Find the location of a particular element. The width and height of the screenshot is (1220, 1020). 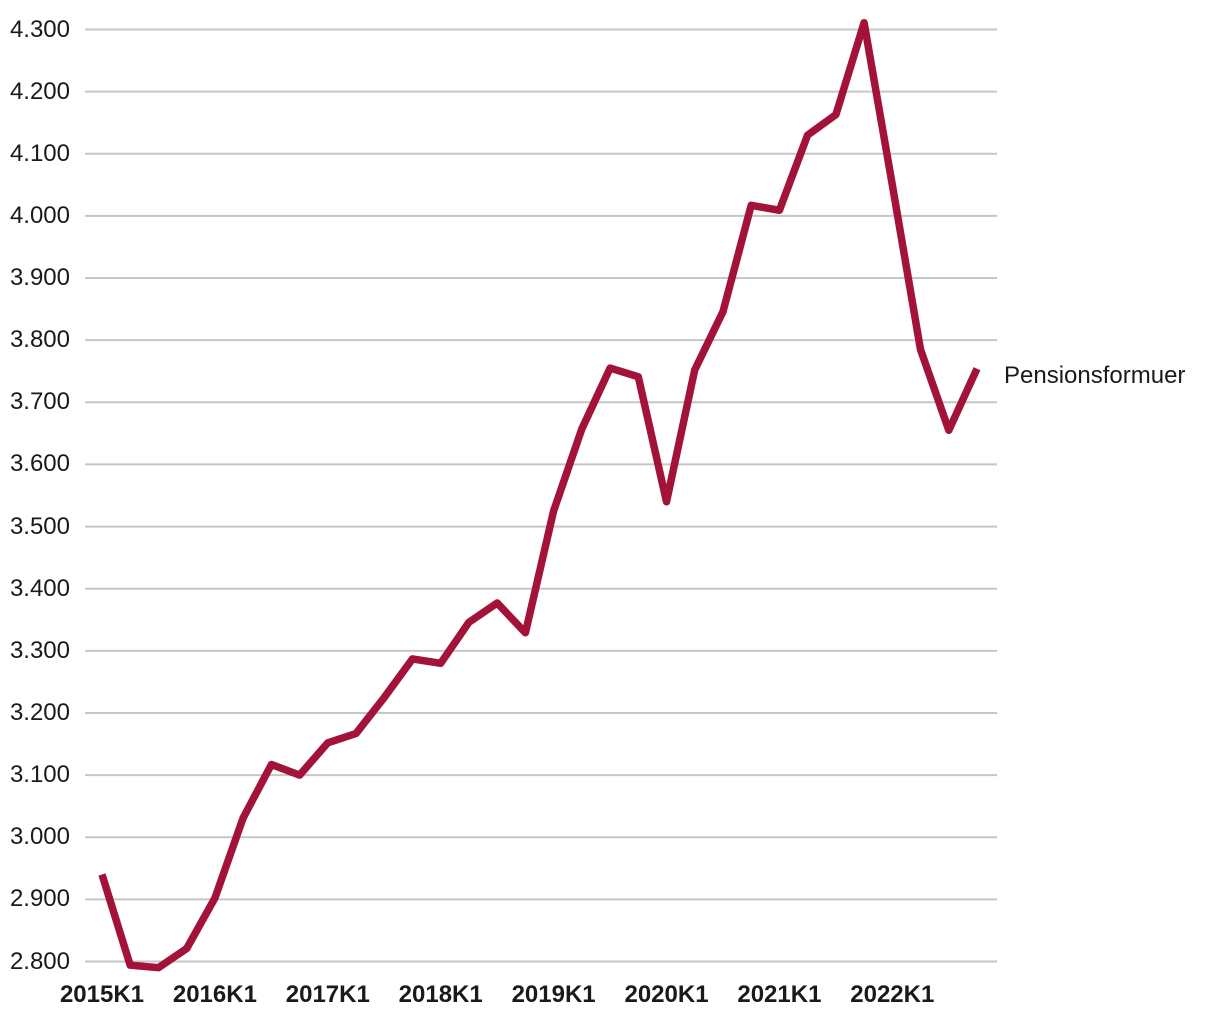

y-axis-tick-label: 2.800 is located at coordinates (39, 961).